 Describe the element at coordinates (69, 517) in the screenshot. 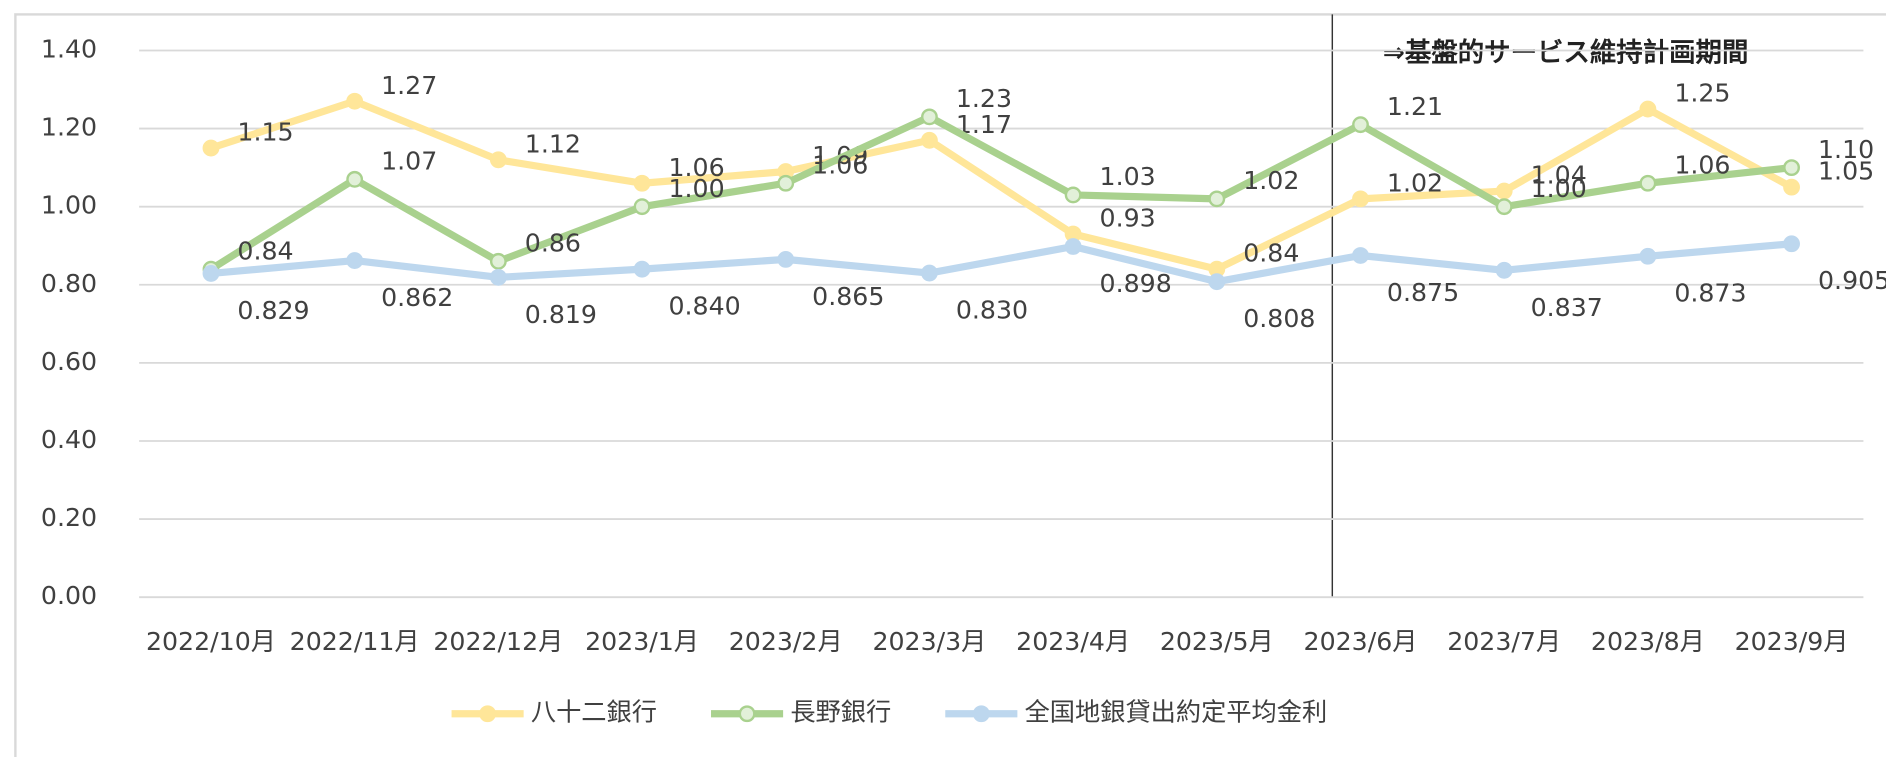

I see `y-tick-label: 0.20` at that location.